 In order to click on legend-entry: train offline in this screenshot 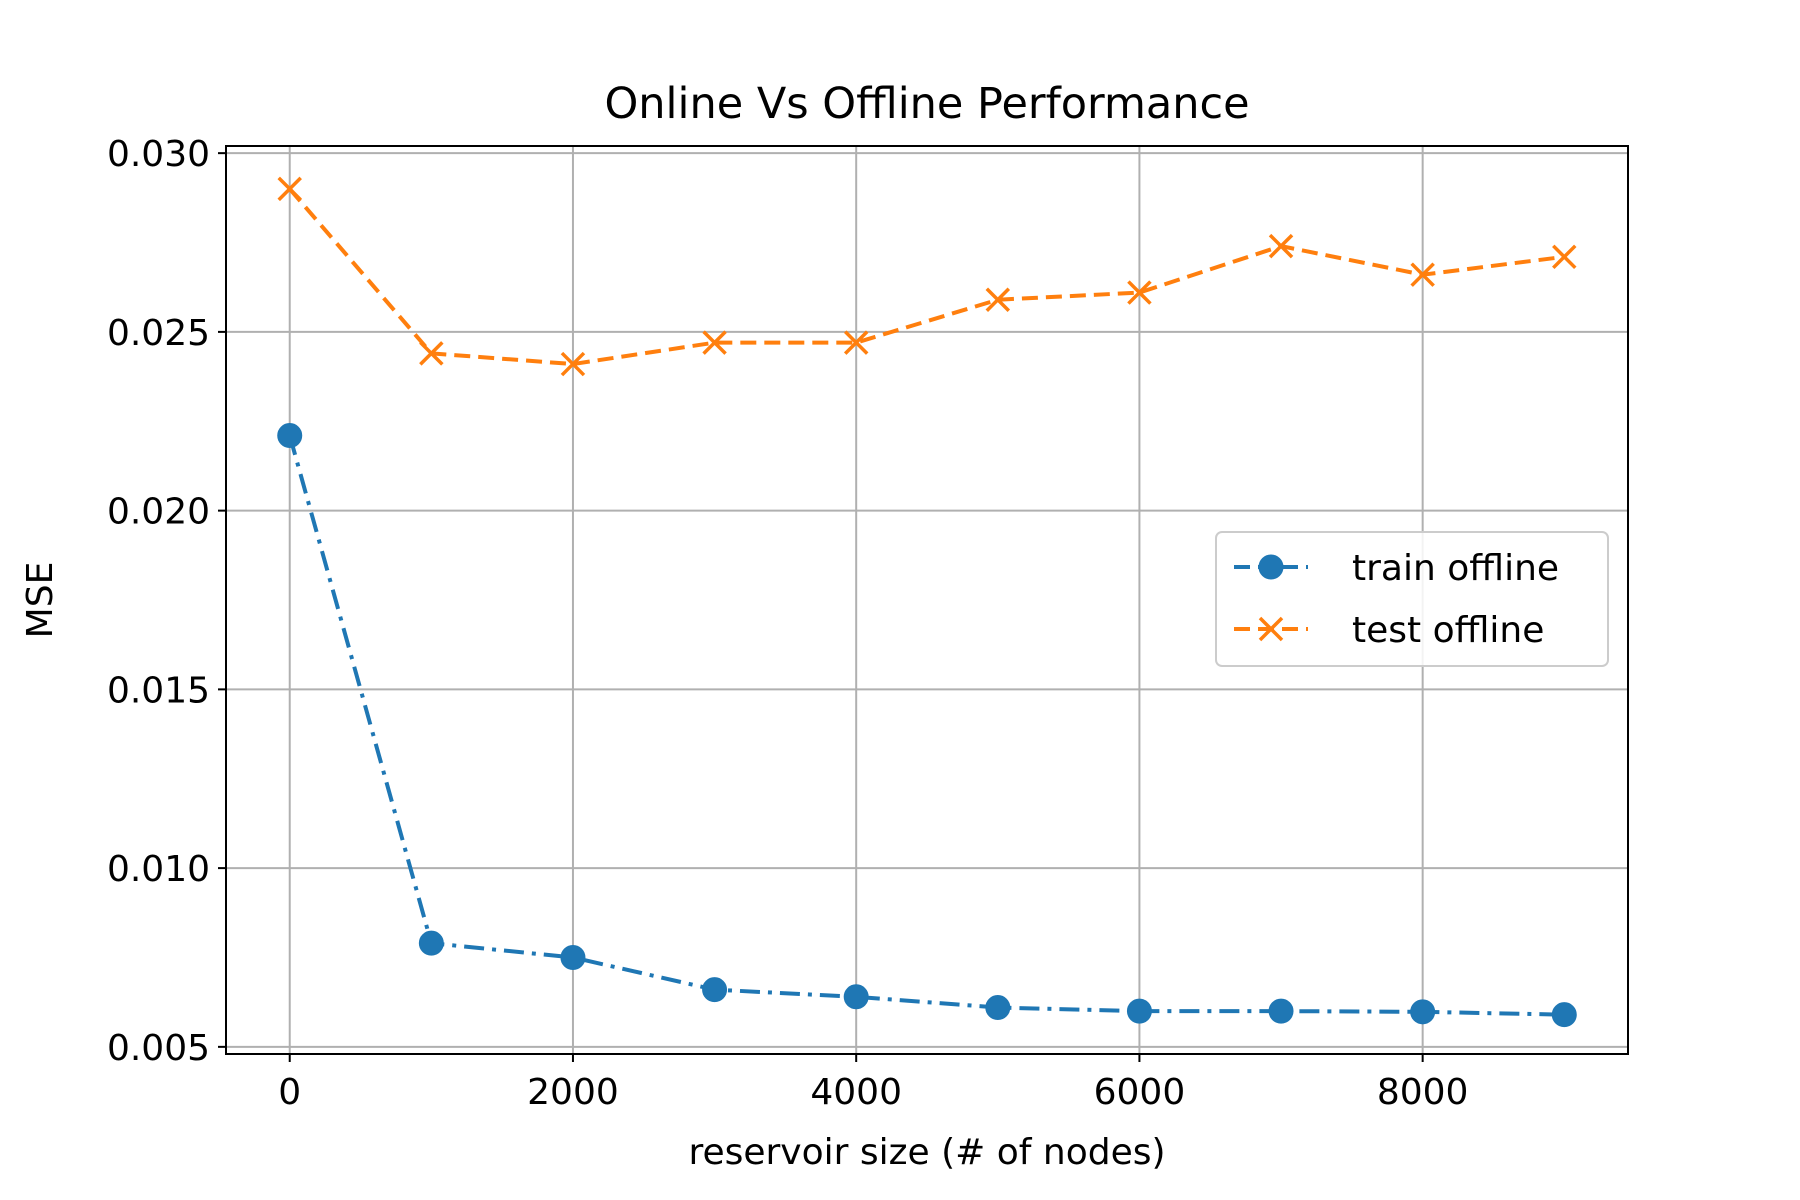, I will do `click(1396, 568)`.